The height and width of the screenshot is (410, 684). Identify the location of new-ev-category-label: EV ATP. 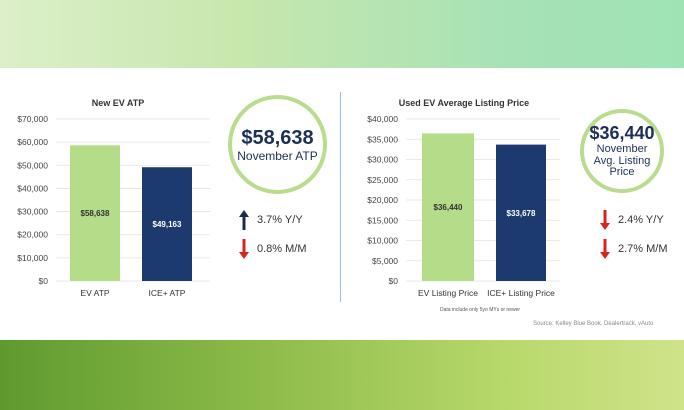
(94, 293).